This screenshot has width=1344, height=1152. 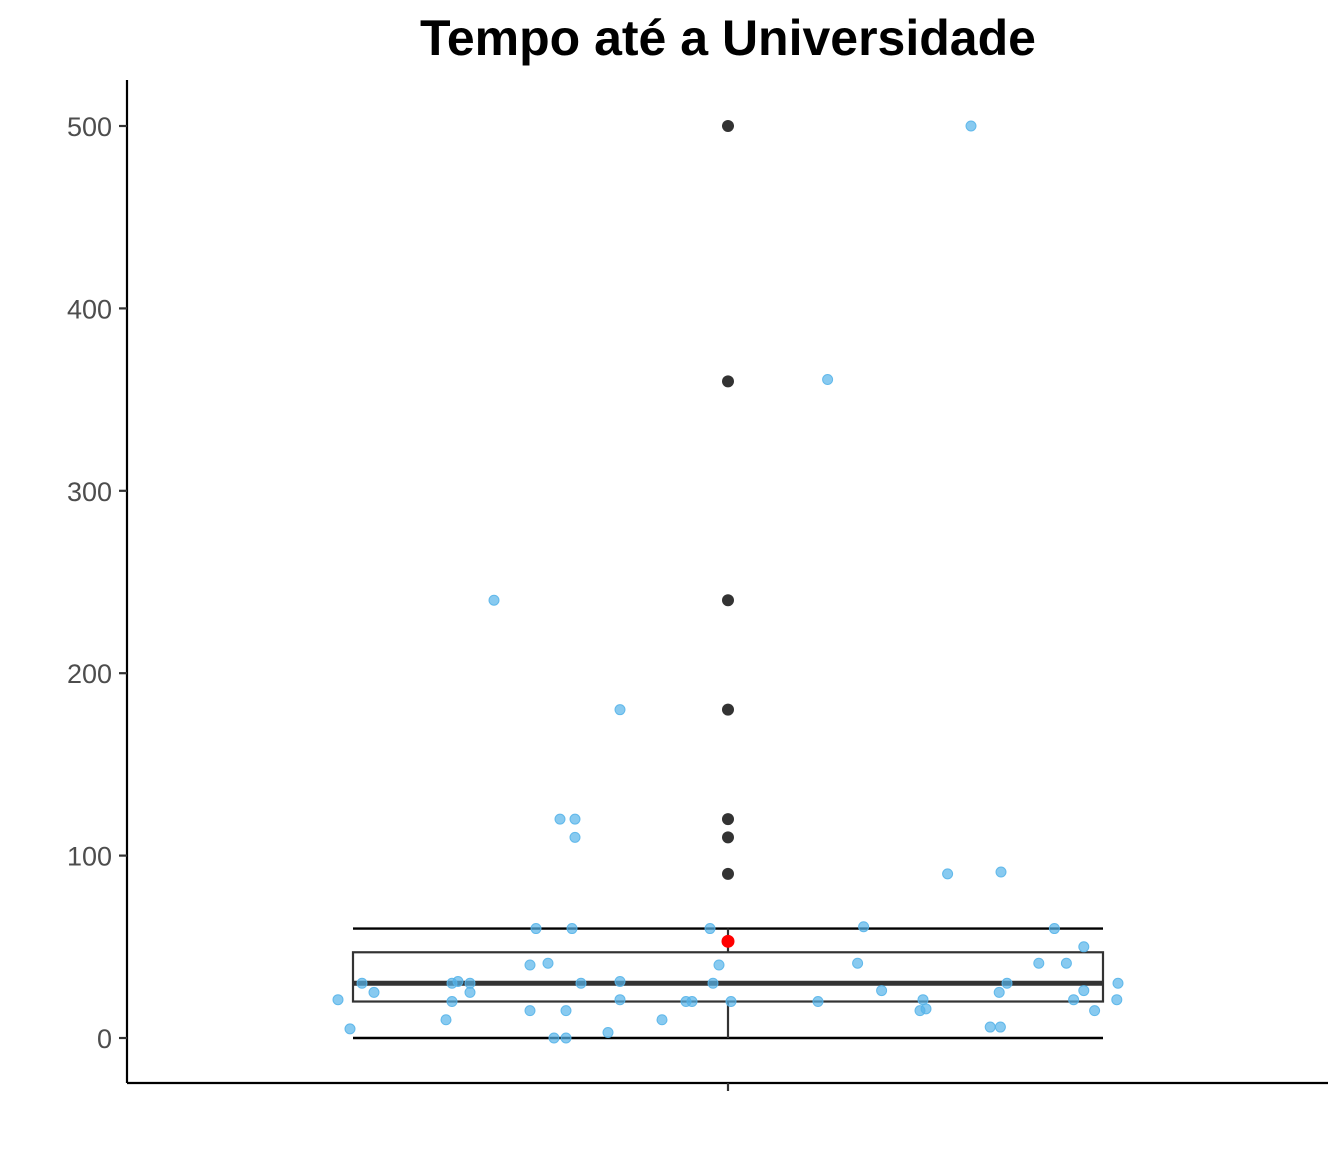 What do you see at coordinates (89, 492) in the screenshot?
I see `y-tick-label: 300` at bounding box center [89, 492].